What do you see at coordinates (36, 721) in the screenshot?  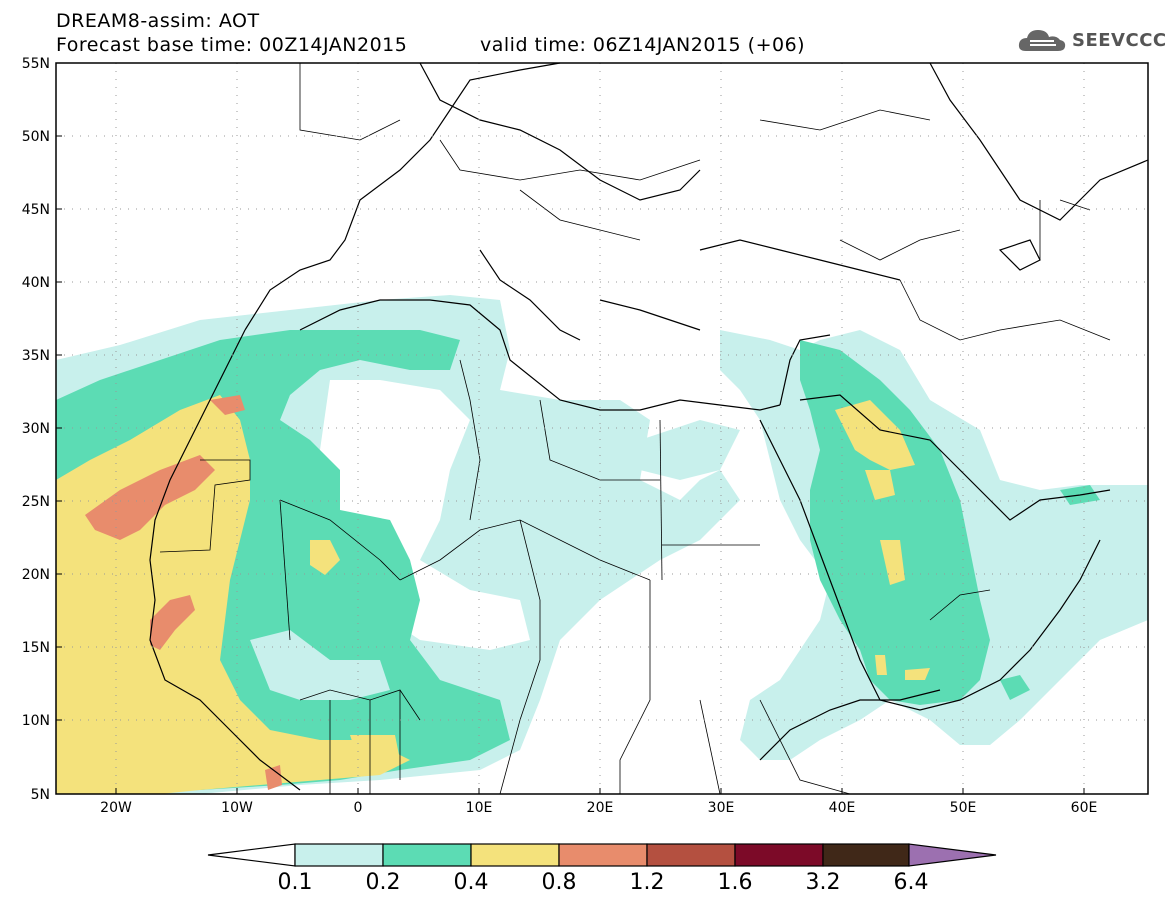 I see `lat-label: 10N` at bounding box center [36, 721].